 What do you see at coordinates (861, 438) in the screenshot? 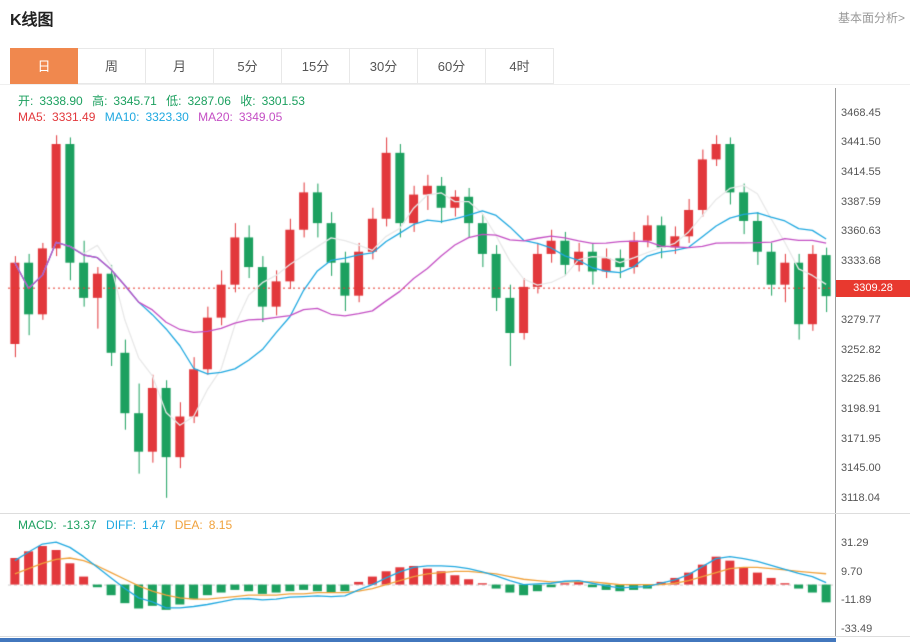
I see `price-axis-label: 3171.95` at bounding box center [861, 438].